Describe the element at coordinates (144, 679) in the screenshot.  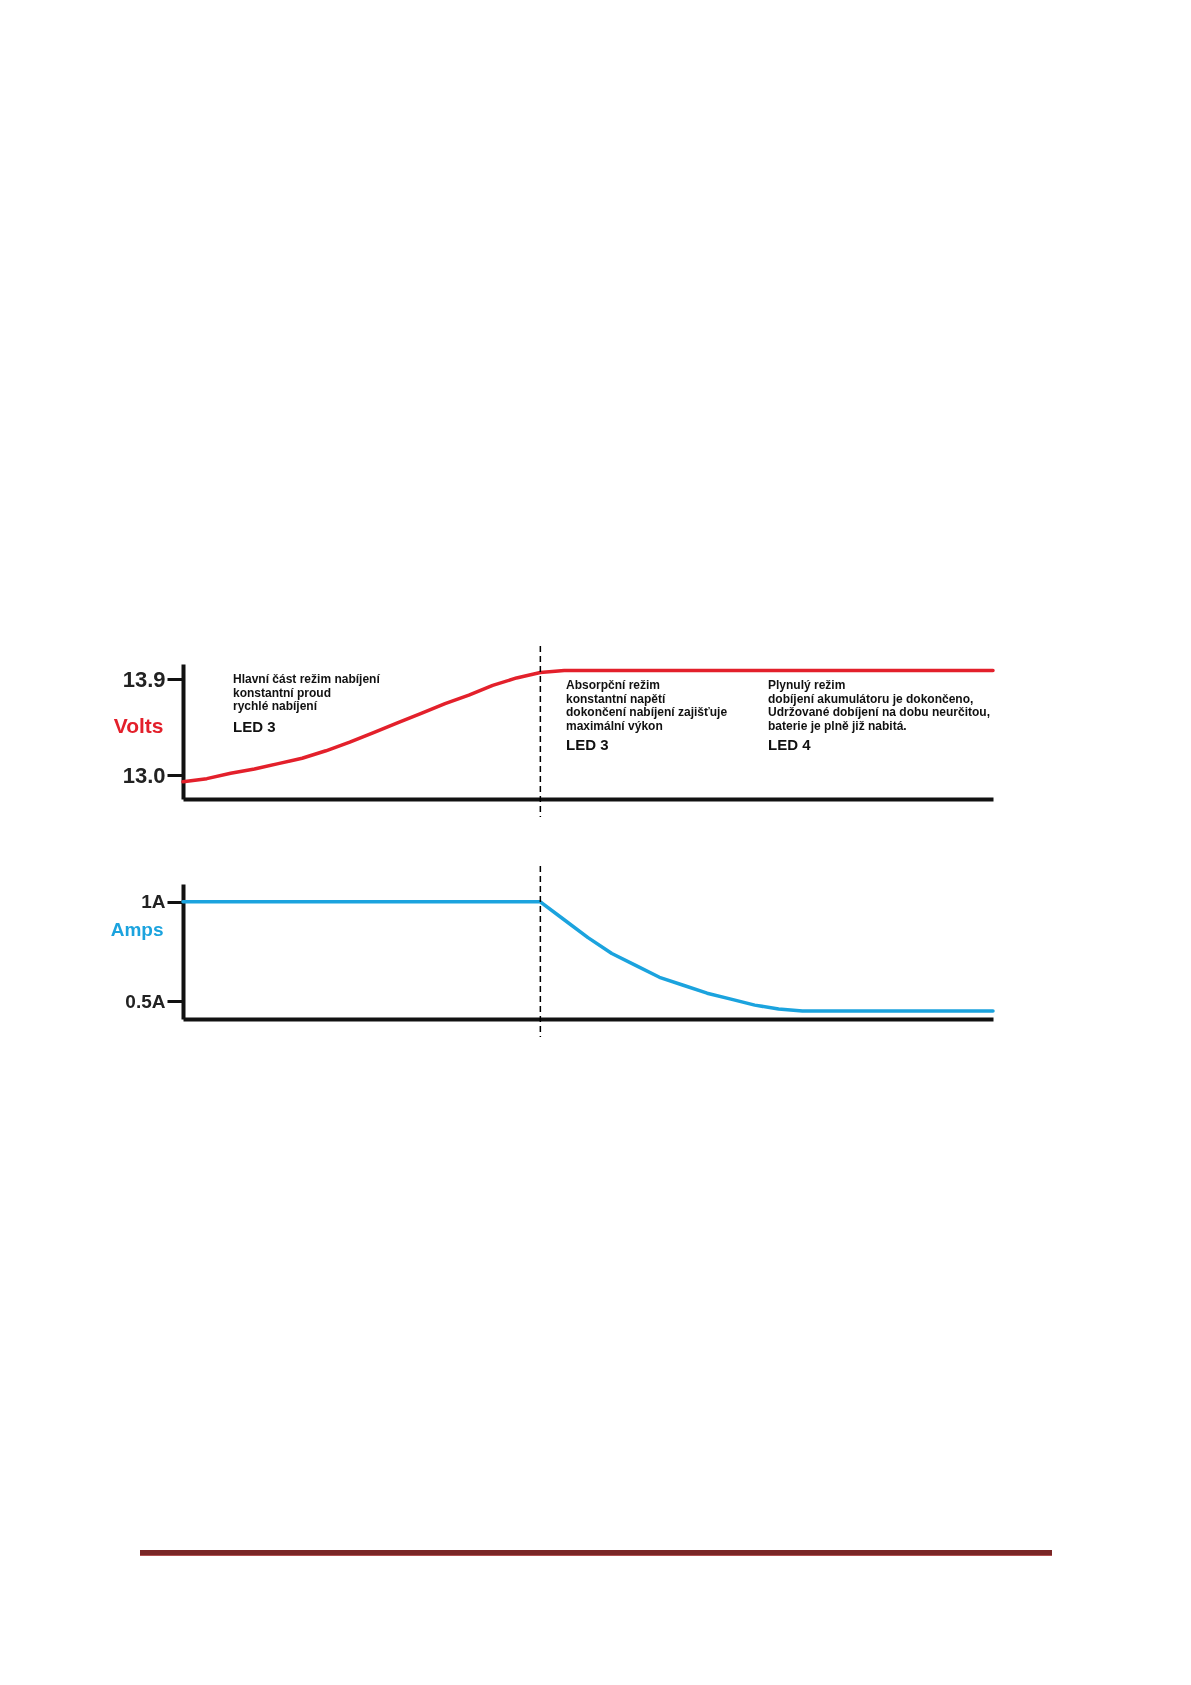
I see `y-tick-label: 13.9` at that location.